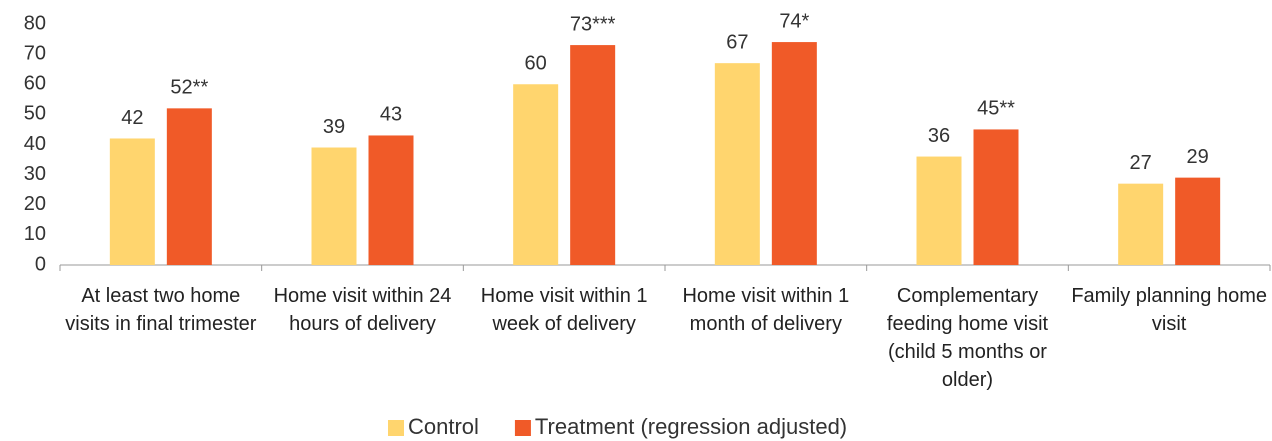 Image resolution: width=1272 pixels, height=441 pixels. What do you see at coordinates (189, 88) in the screenshot?
I see `data-label: 52**` at bounding box center [189, 88].